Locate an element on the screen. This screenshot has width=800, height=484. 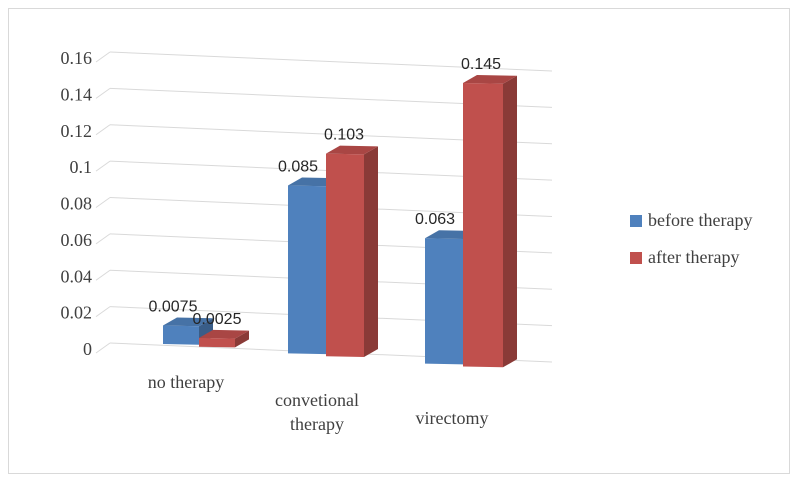
data-label: 0.0075 is located at coordinates (173, 307).